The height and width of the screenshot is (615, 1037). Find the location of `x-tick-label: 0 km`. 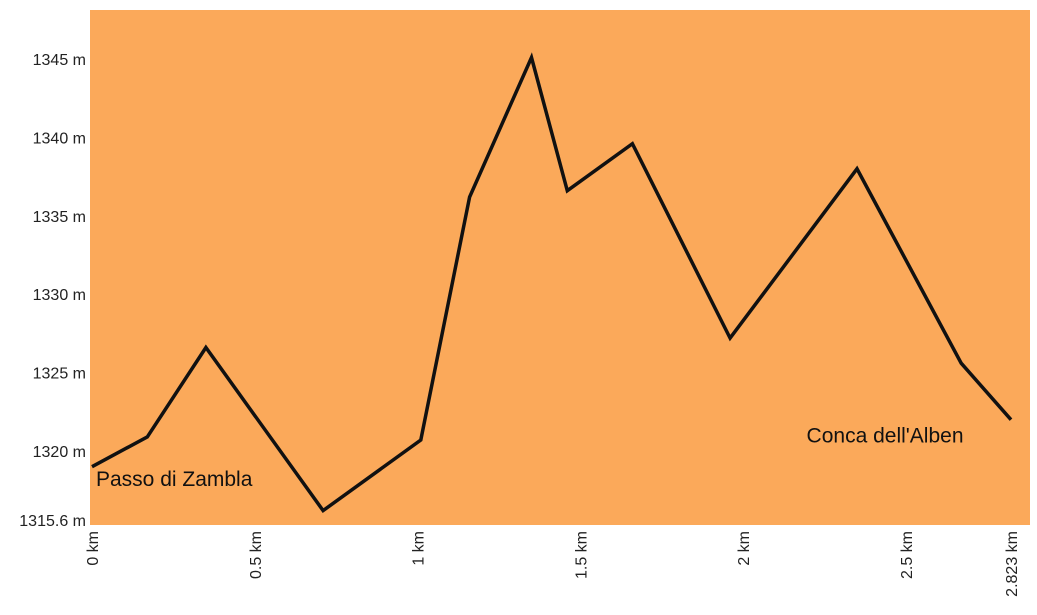

x-tick-label: 0 km is located at coordinates (93, 548).